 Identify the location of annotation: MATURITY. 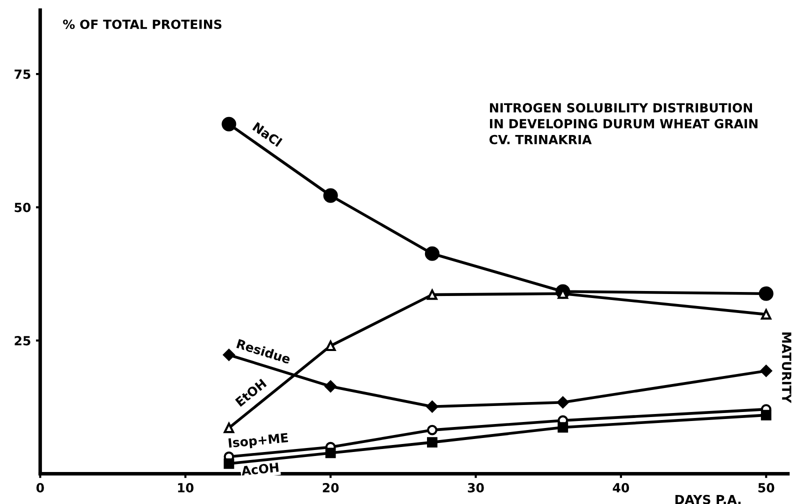
(787, 368).